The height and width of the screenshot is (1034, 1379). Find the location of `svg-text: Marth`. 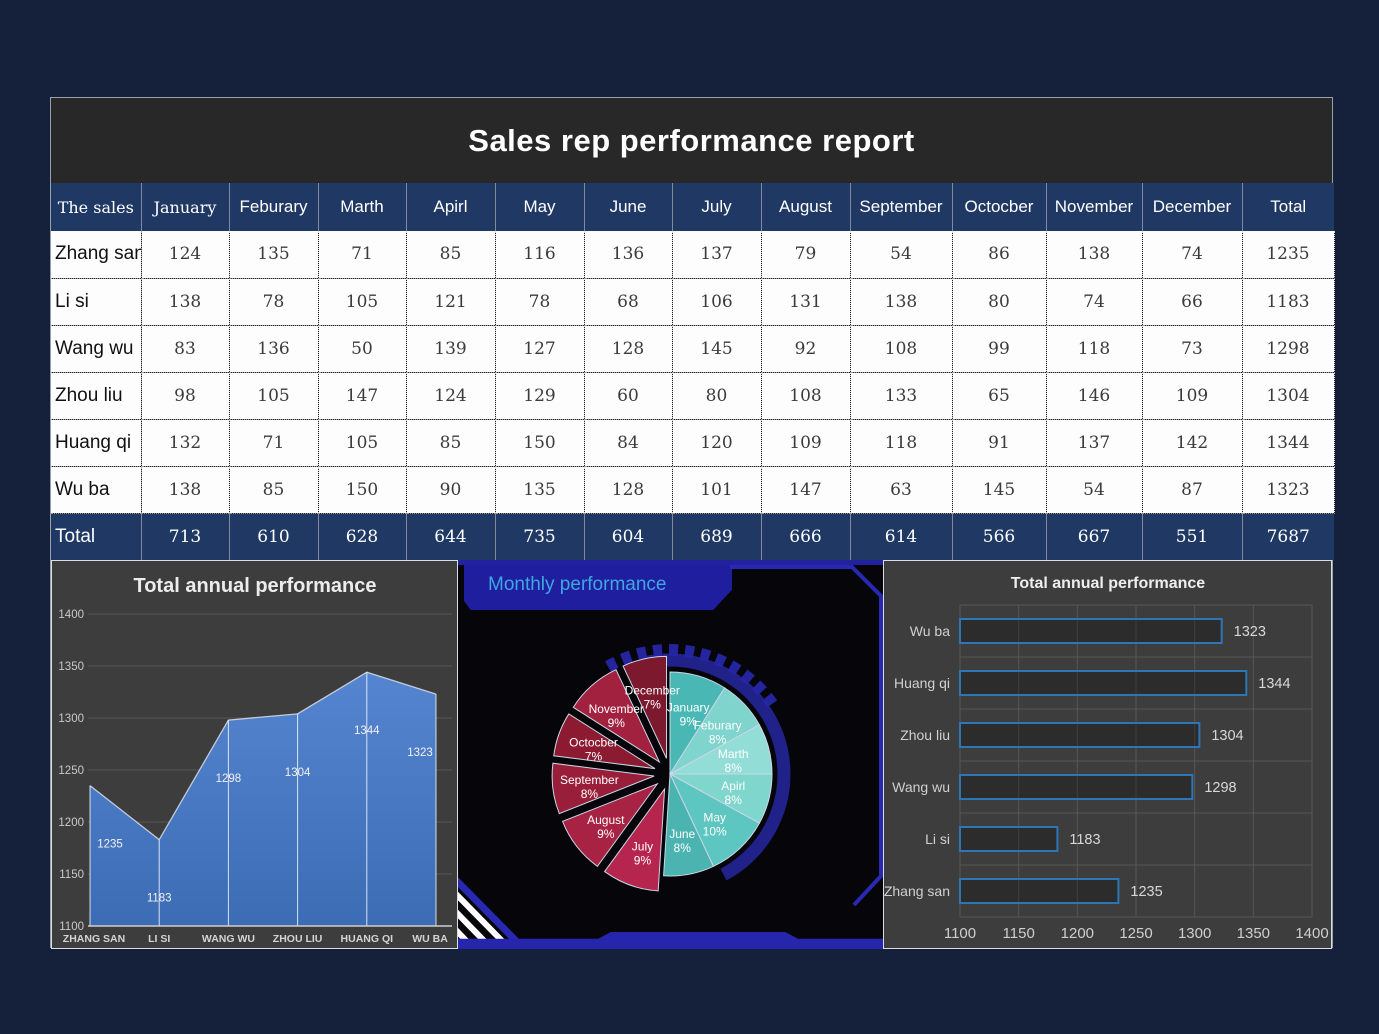

svg-text: Marth is located at coordinates (733, 754).